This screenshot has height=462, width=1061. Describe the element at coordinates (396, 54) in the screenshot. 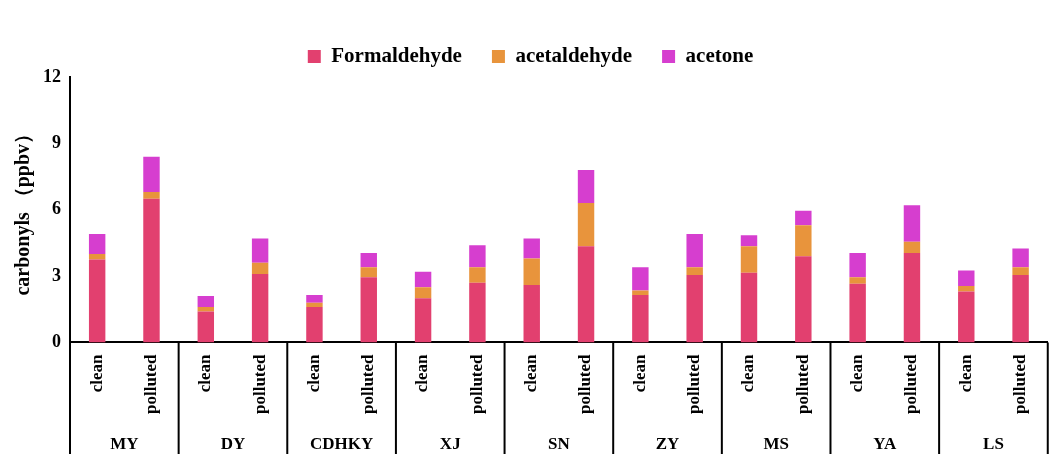

I see `legend-label: Formaldehyde` at that location.